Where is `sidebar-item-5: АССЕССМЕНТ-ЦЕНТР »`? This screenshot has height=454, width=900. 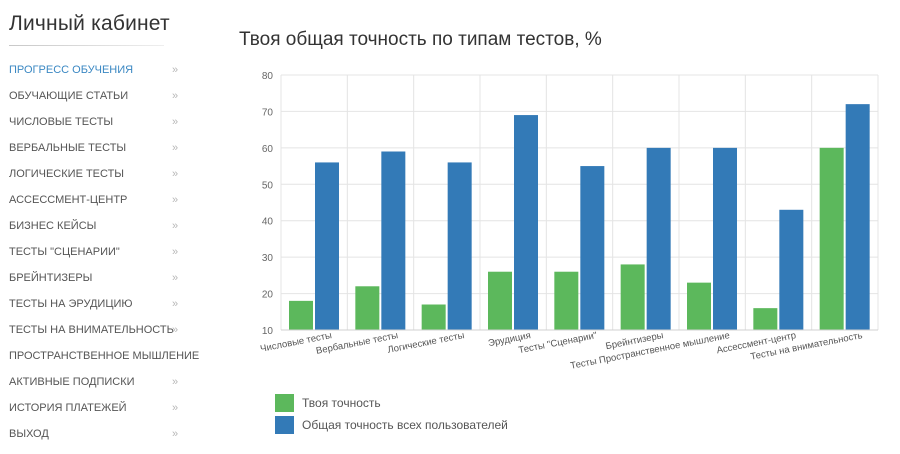 sidebar-item-5: АССЕССМЕНТ-ЦЕНТР » is located at coordinates (95, 200).